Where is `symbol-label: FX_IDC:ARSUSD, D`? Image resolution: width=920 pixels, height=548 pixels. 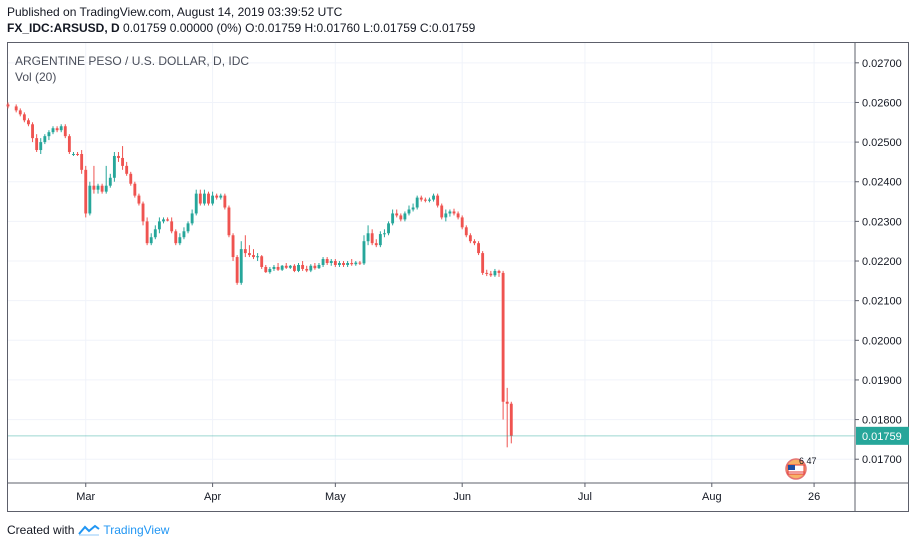 symbol-label: FX_IDC:ARSUSD, D is located at coordinates (63, 28).